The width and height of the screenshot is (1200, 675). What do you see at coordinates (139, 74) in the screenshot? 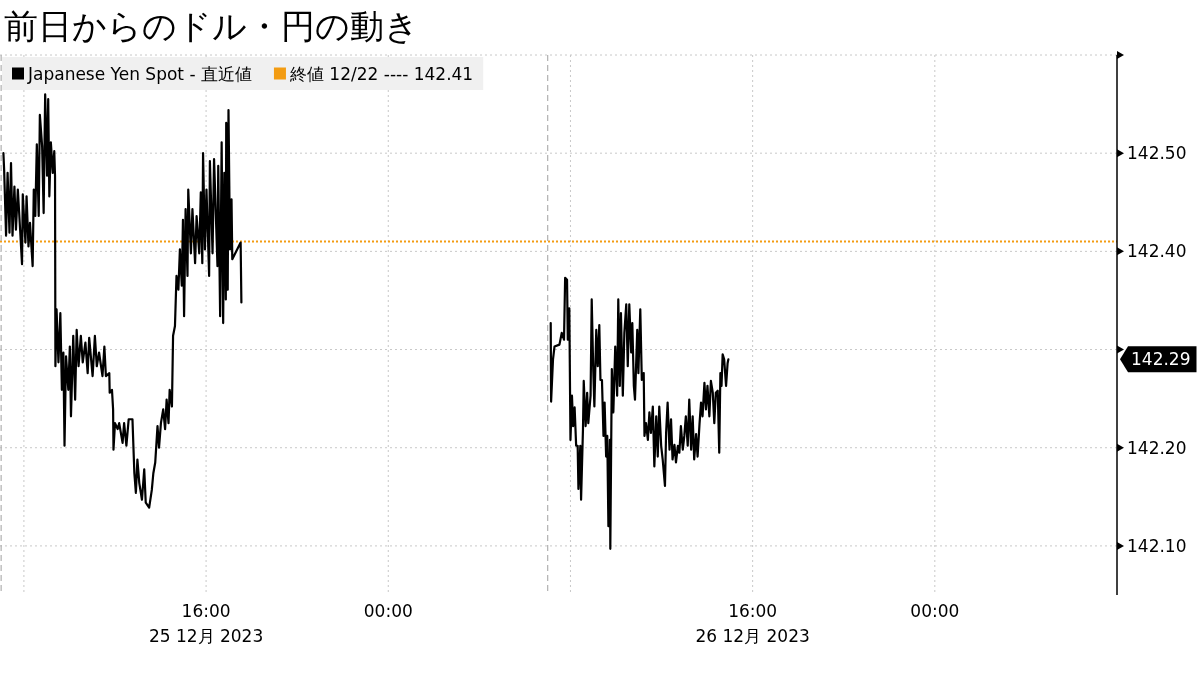
I see `legend-label: Japanese Yen Spot - 直近値` at bounding box center [139, 74].